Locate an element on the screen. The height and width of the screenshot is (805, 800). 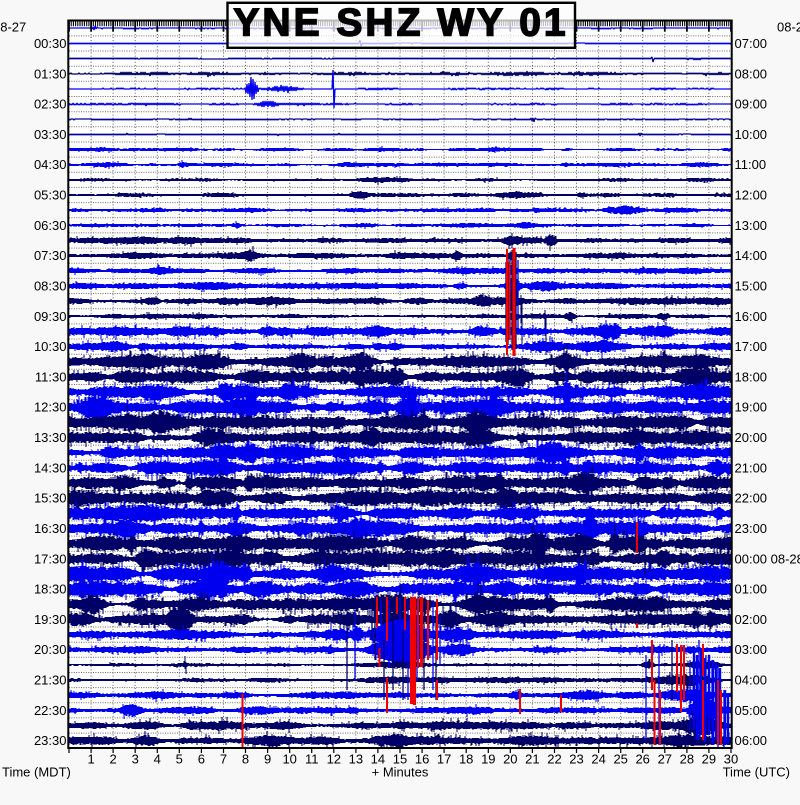
svg-text: 09:00 is located at coordinates (751, 104).